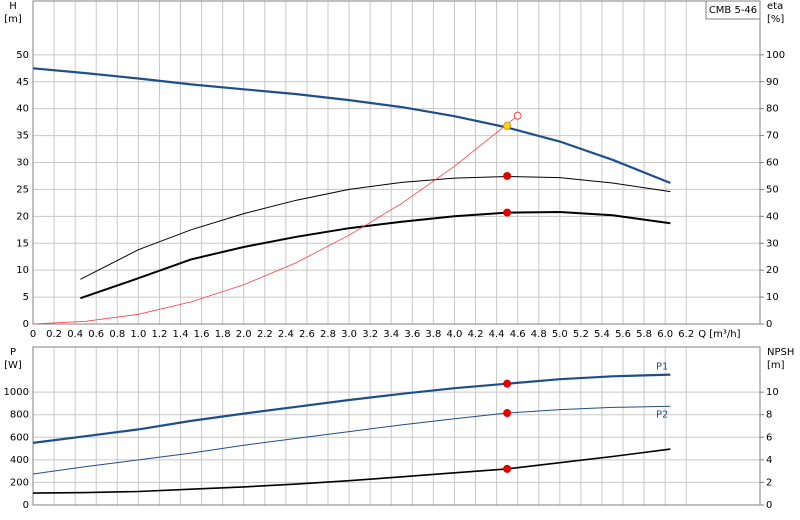  Describe the element at coordinates (539, 334) in the screenshot. I see `x-tick-label: 4.8` at that location.